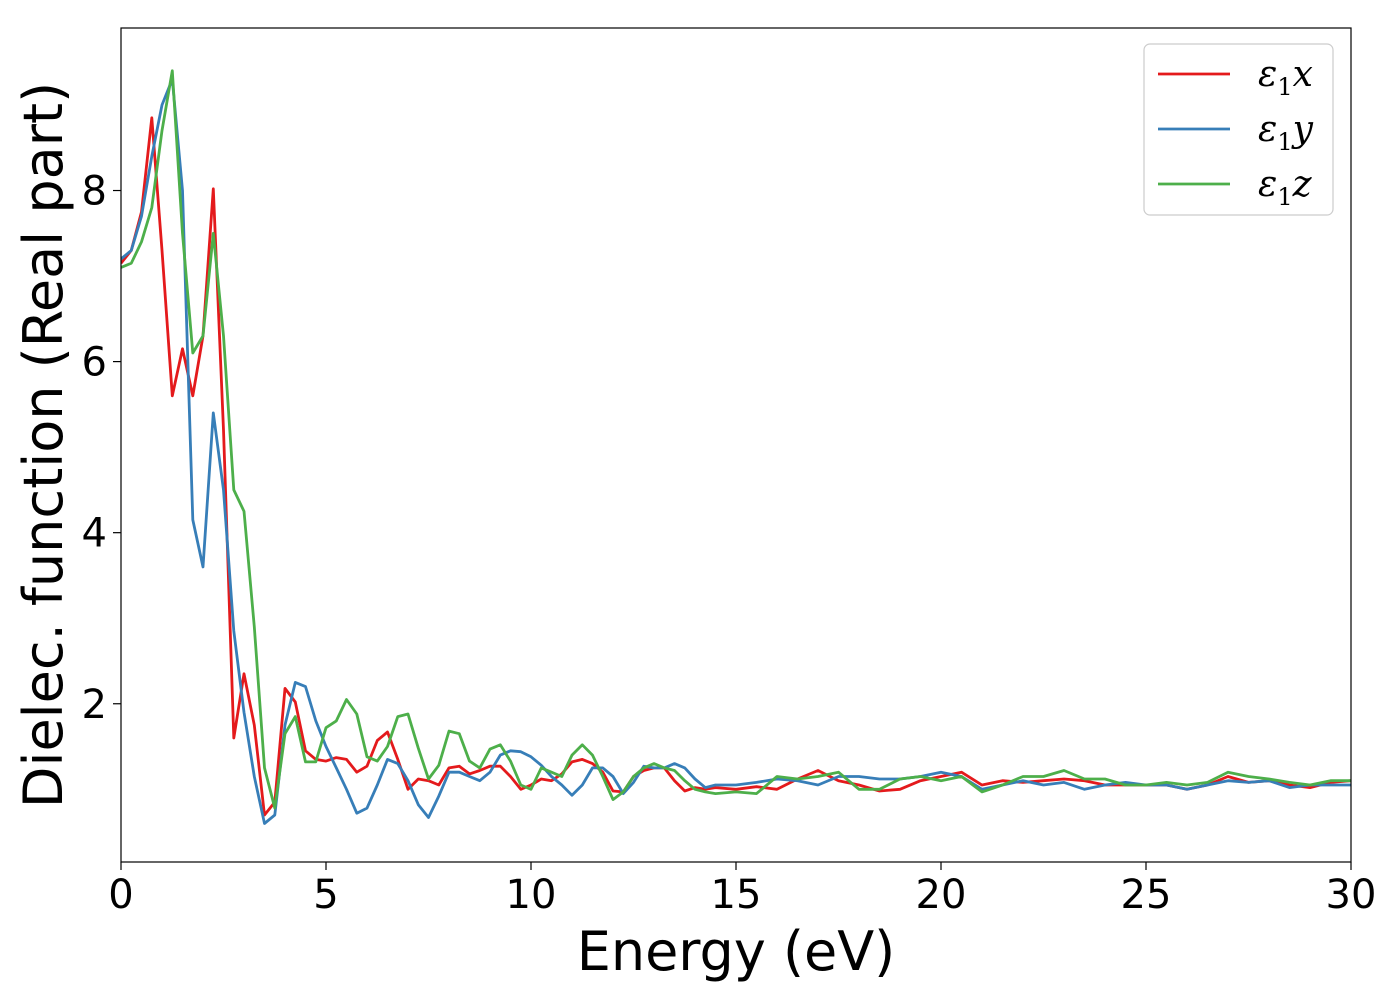 Image resolution: width=1400 pixels, height=1005 pixels. I want to click on x-tick-label: 30, so click(1351, 895).